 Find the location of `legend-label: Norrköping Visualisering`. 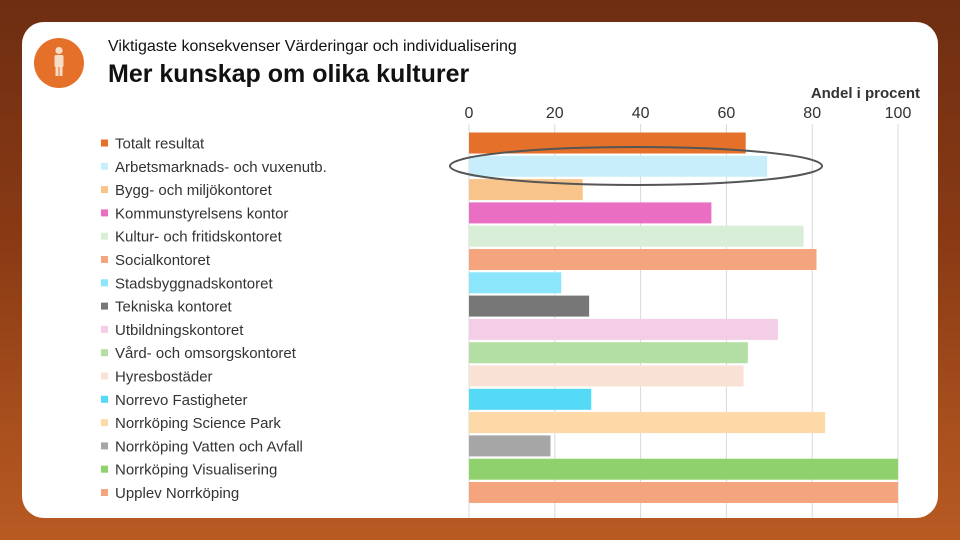

legend-label: Norrköping Visualisering is located at coordinates (196, 470).